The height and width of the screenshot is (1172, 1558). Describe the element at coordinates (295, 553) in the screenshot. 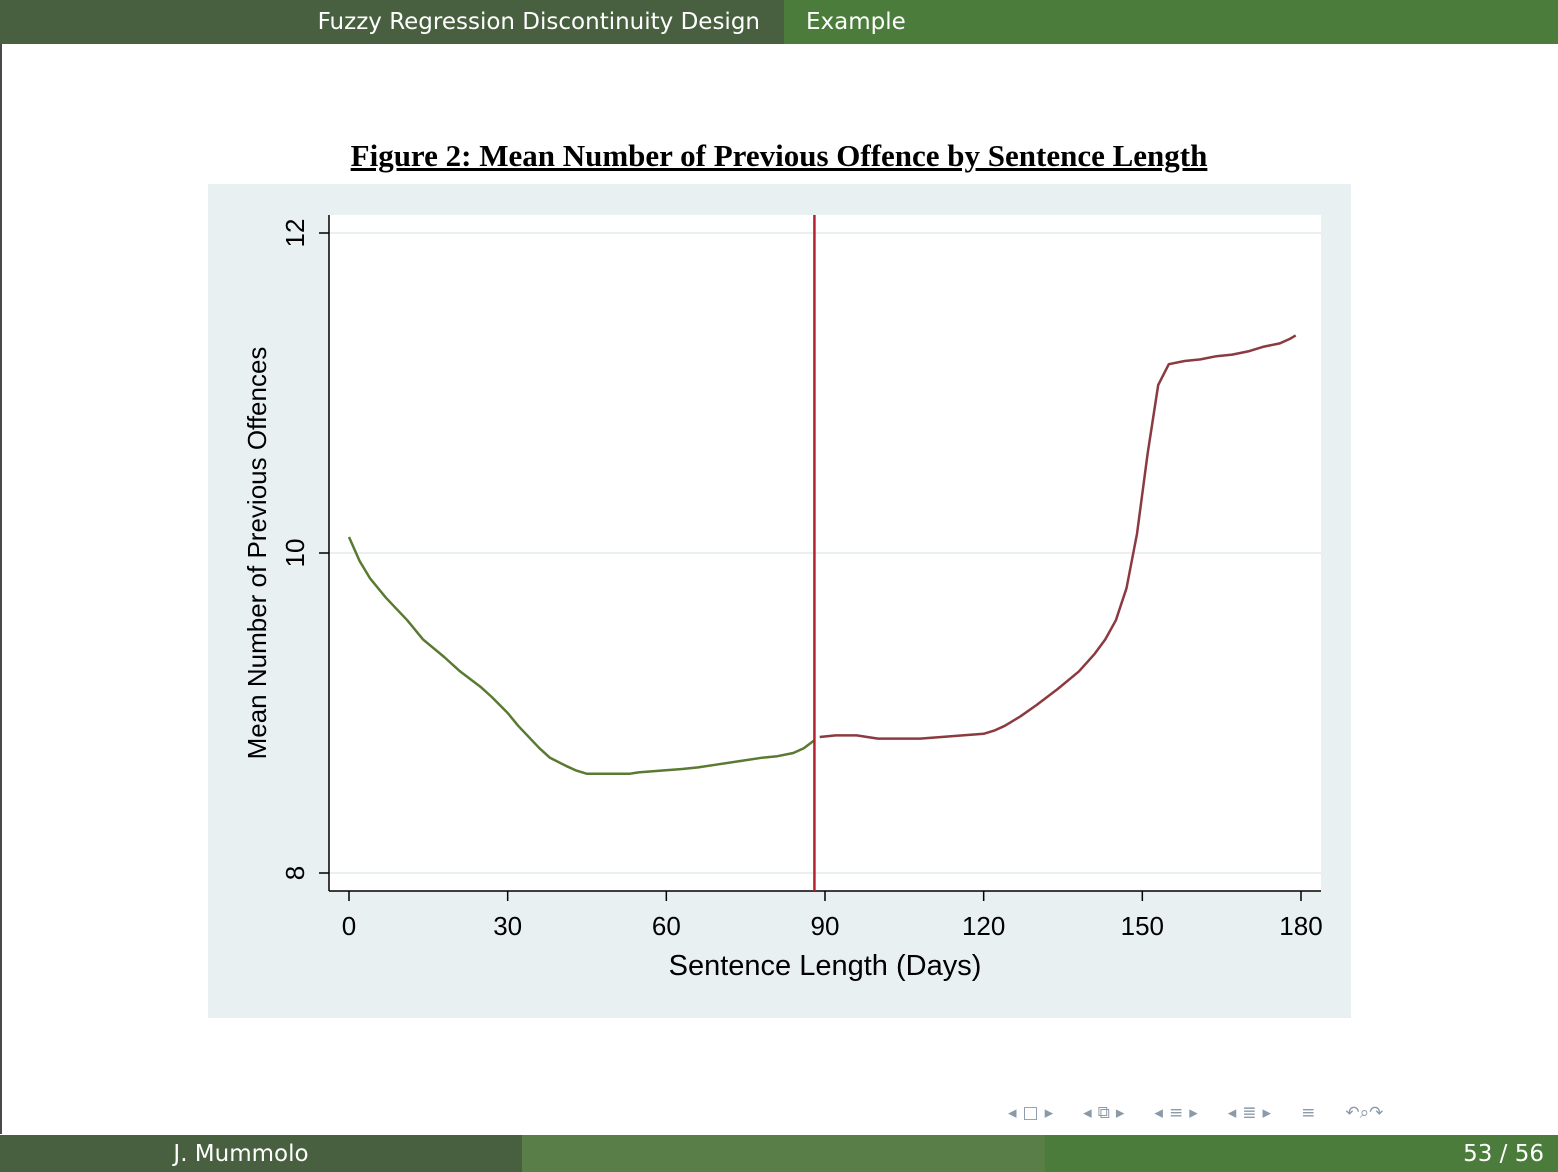

I see `y-tick-label: 10` at that location.